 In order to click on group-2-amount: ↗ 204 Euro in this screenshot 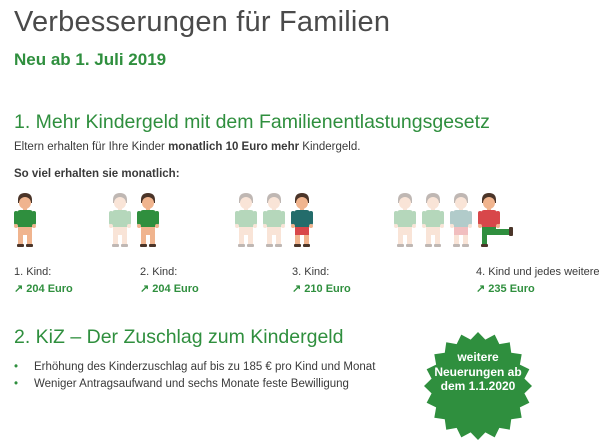, I will do `click(169, 288)`.